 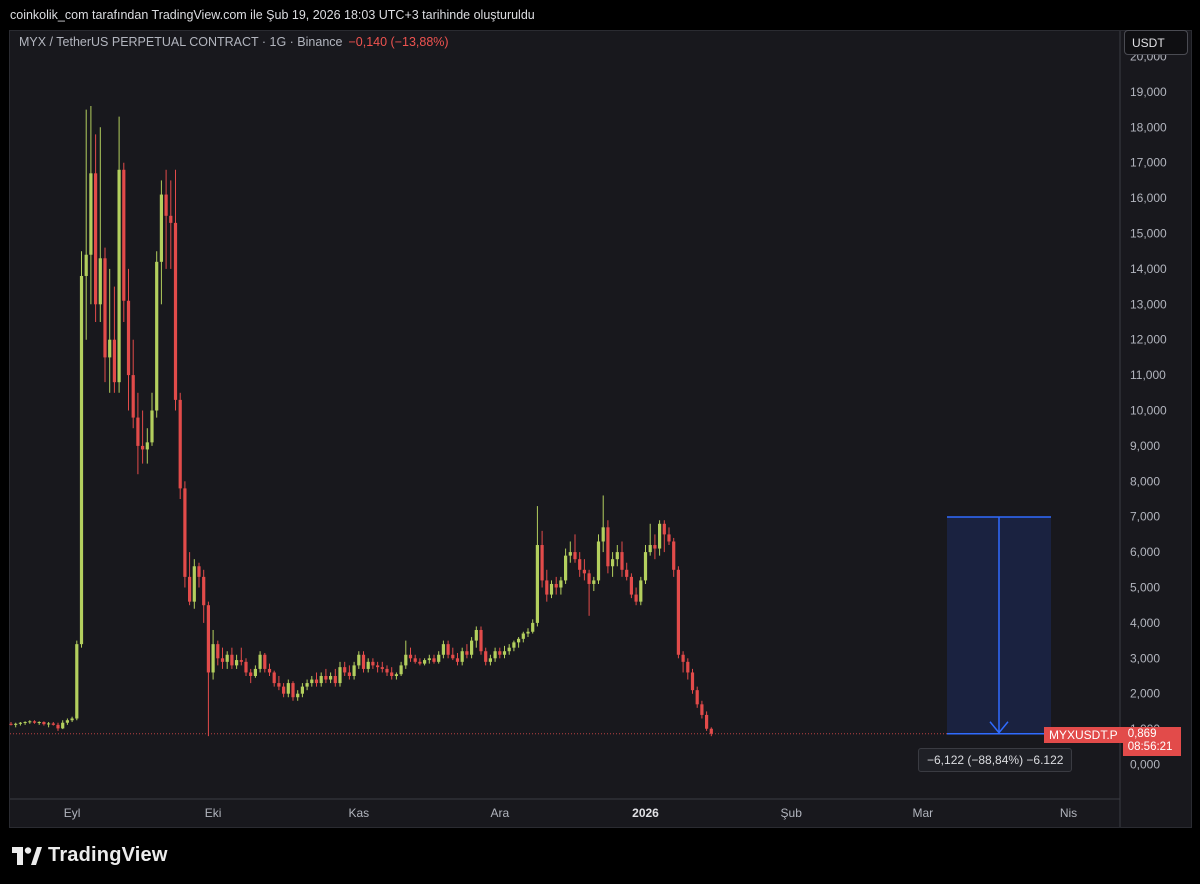 What do you see at coordinates (72, 813) in the screenshot?
I see `x-tick-label: Eyl` at bounding box center [72, 813].